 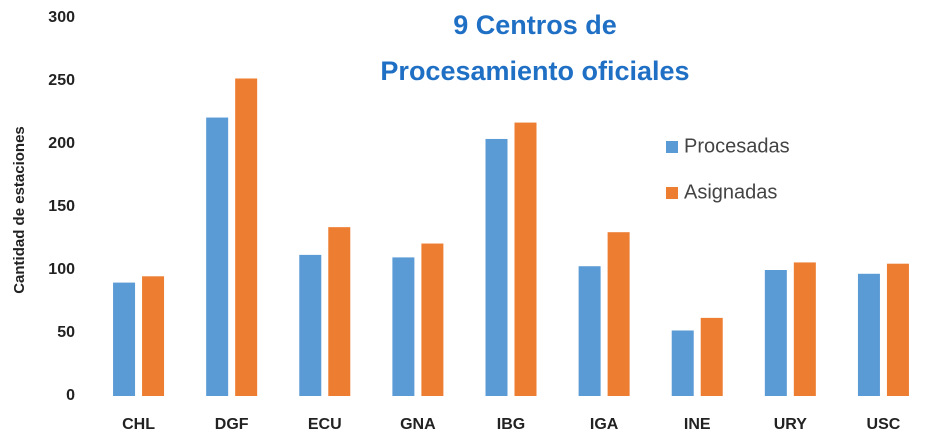 What do you see at coordinates (791, 424) in the screenshot?
I see `x-tick-label: URY` at bounding box center [791, 424].